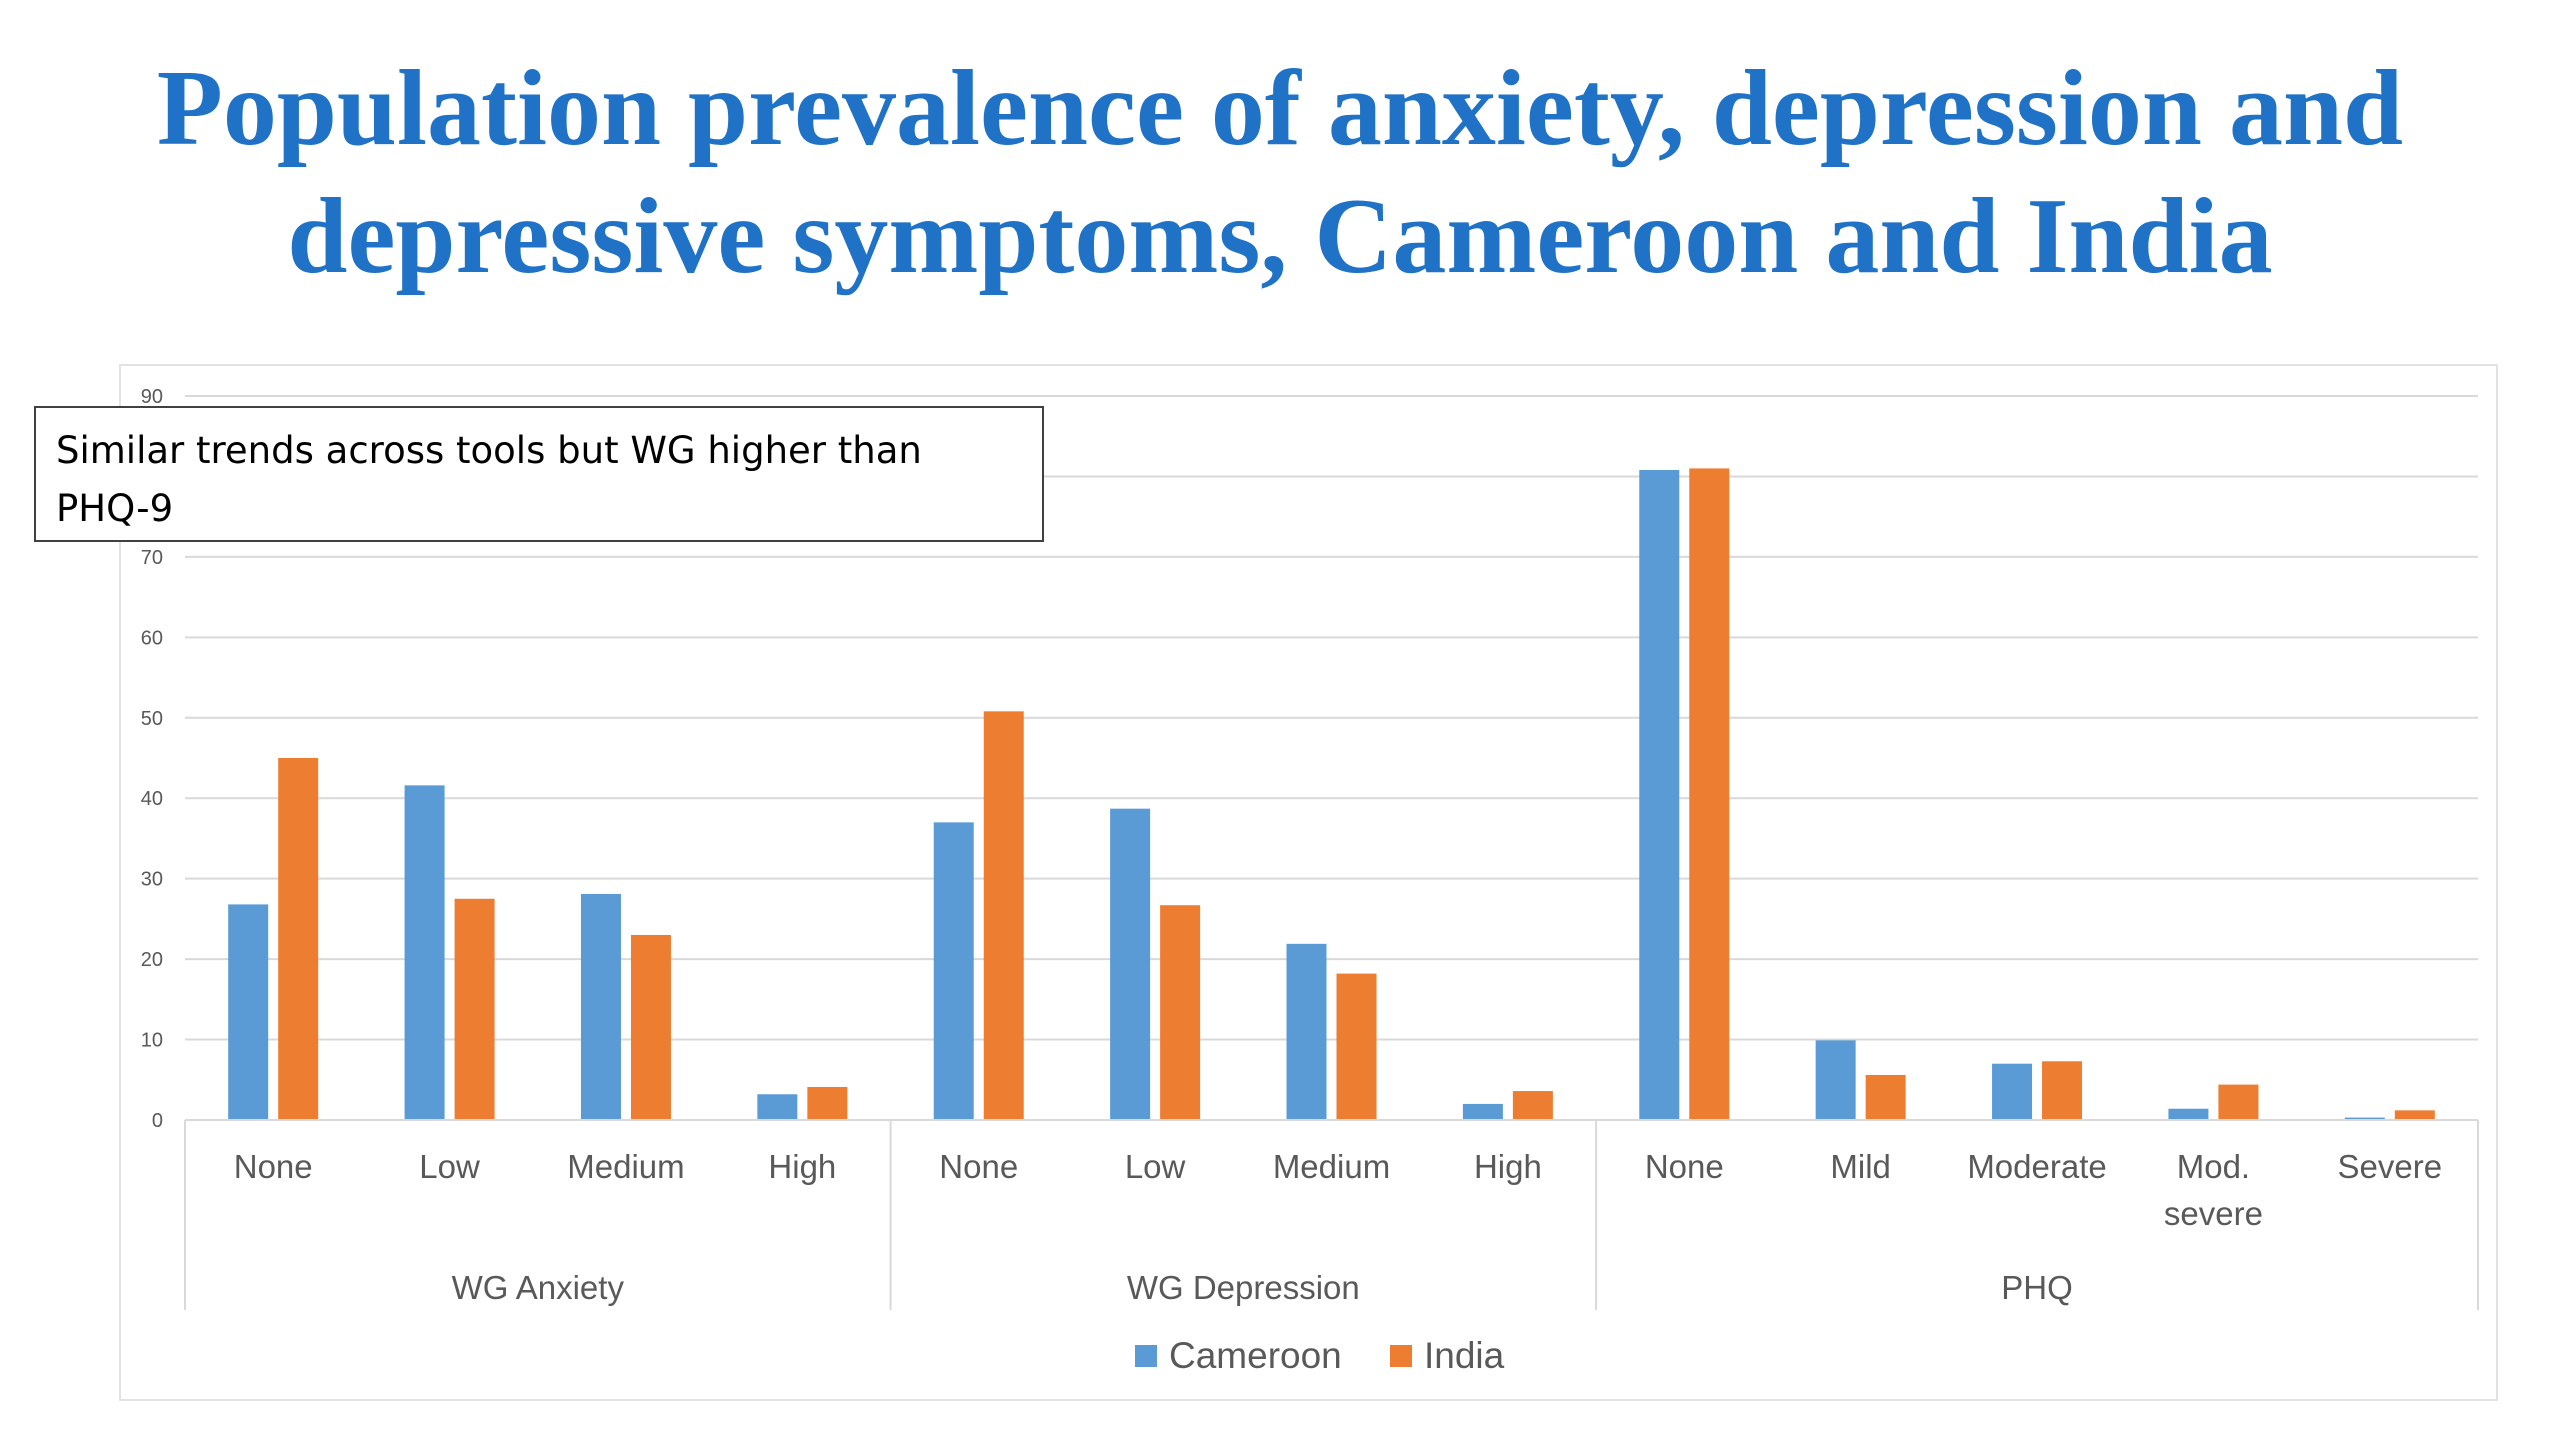 The image size is (2560, 1440). Describe the element at coordinates (2037, 1287) in the screenshot. I see `x-group-label: PHQ` at that location.